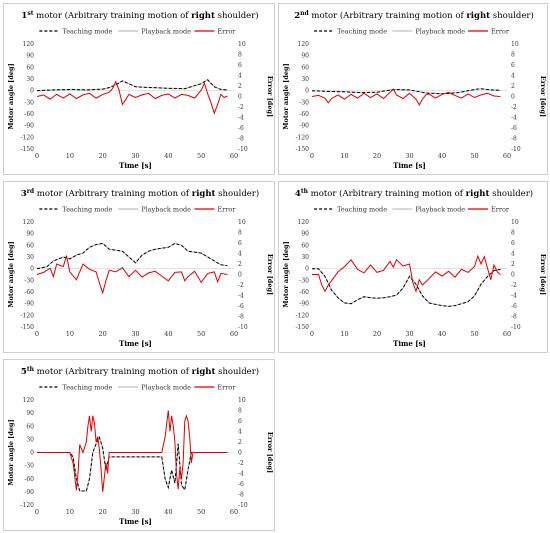 The height and width of the screenshot is (533, 550). What do you see at coordinates (24, 194) in the screenshot?
I see `title-ordinal: 3` at bounding box center [24, 194].